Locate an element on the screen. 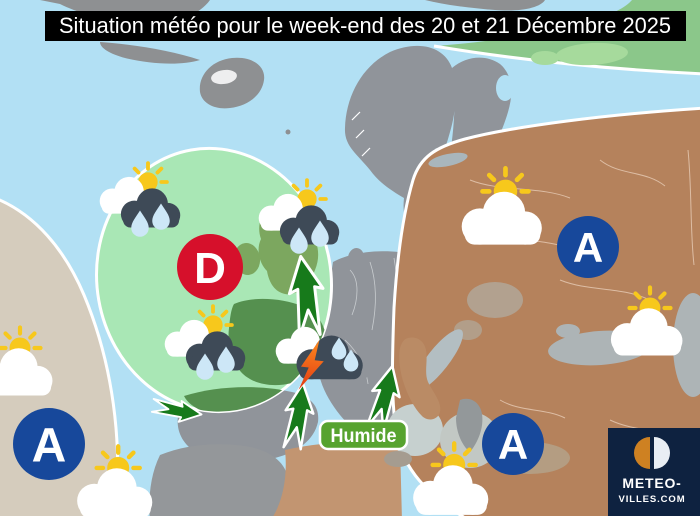 The height and width of the screenshot is (516, 700). northern-zone-border is located at coordinates (566, 60).